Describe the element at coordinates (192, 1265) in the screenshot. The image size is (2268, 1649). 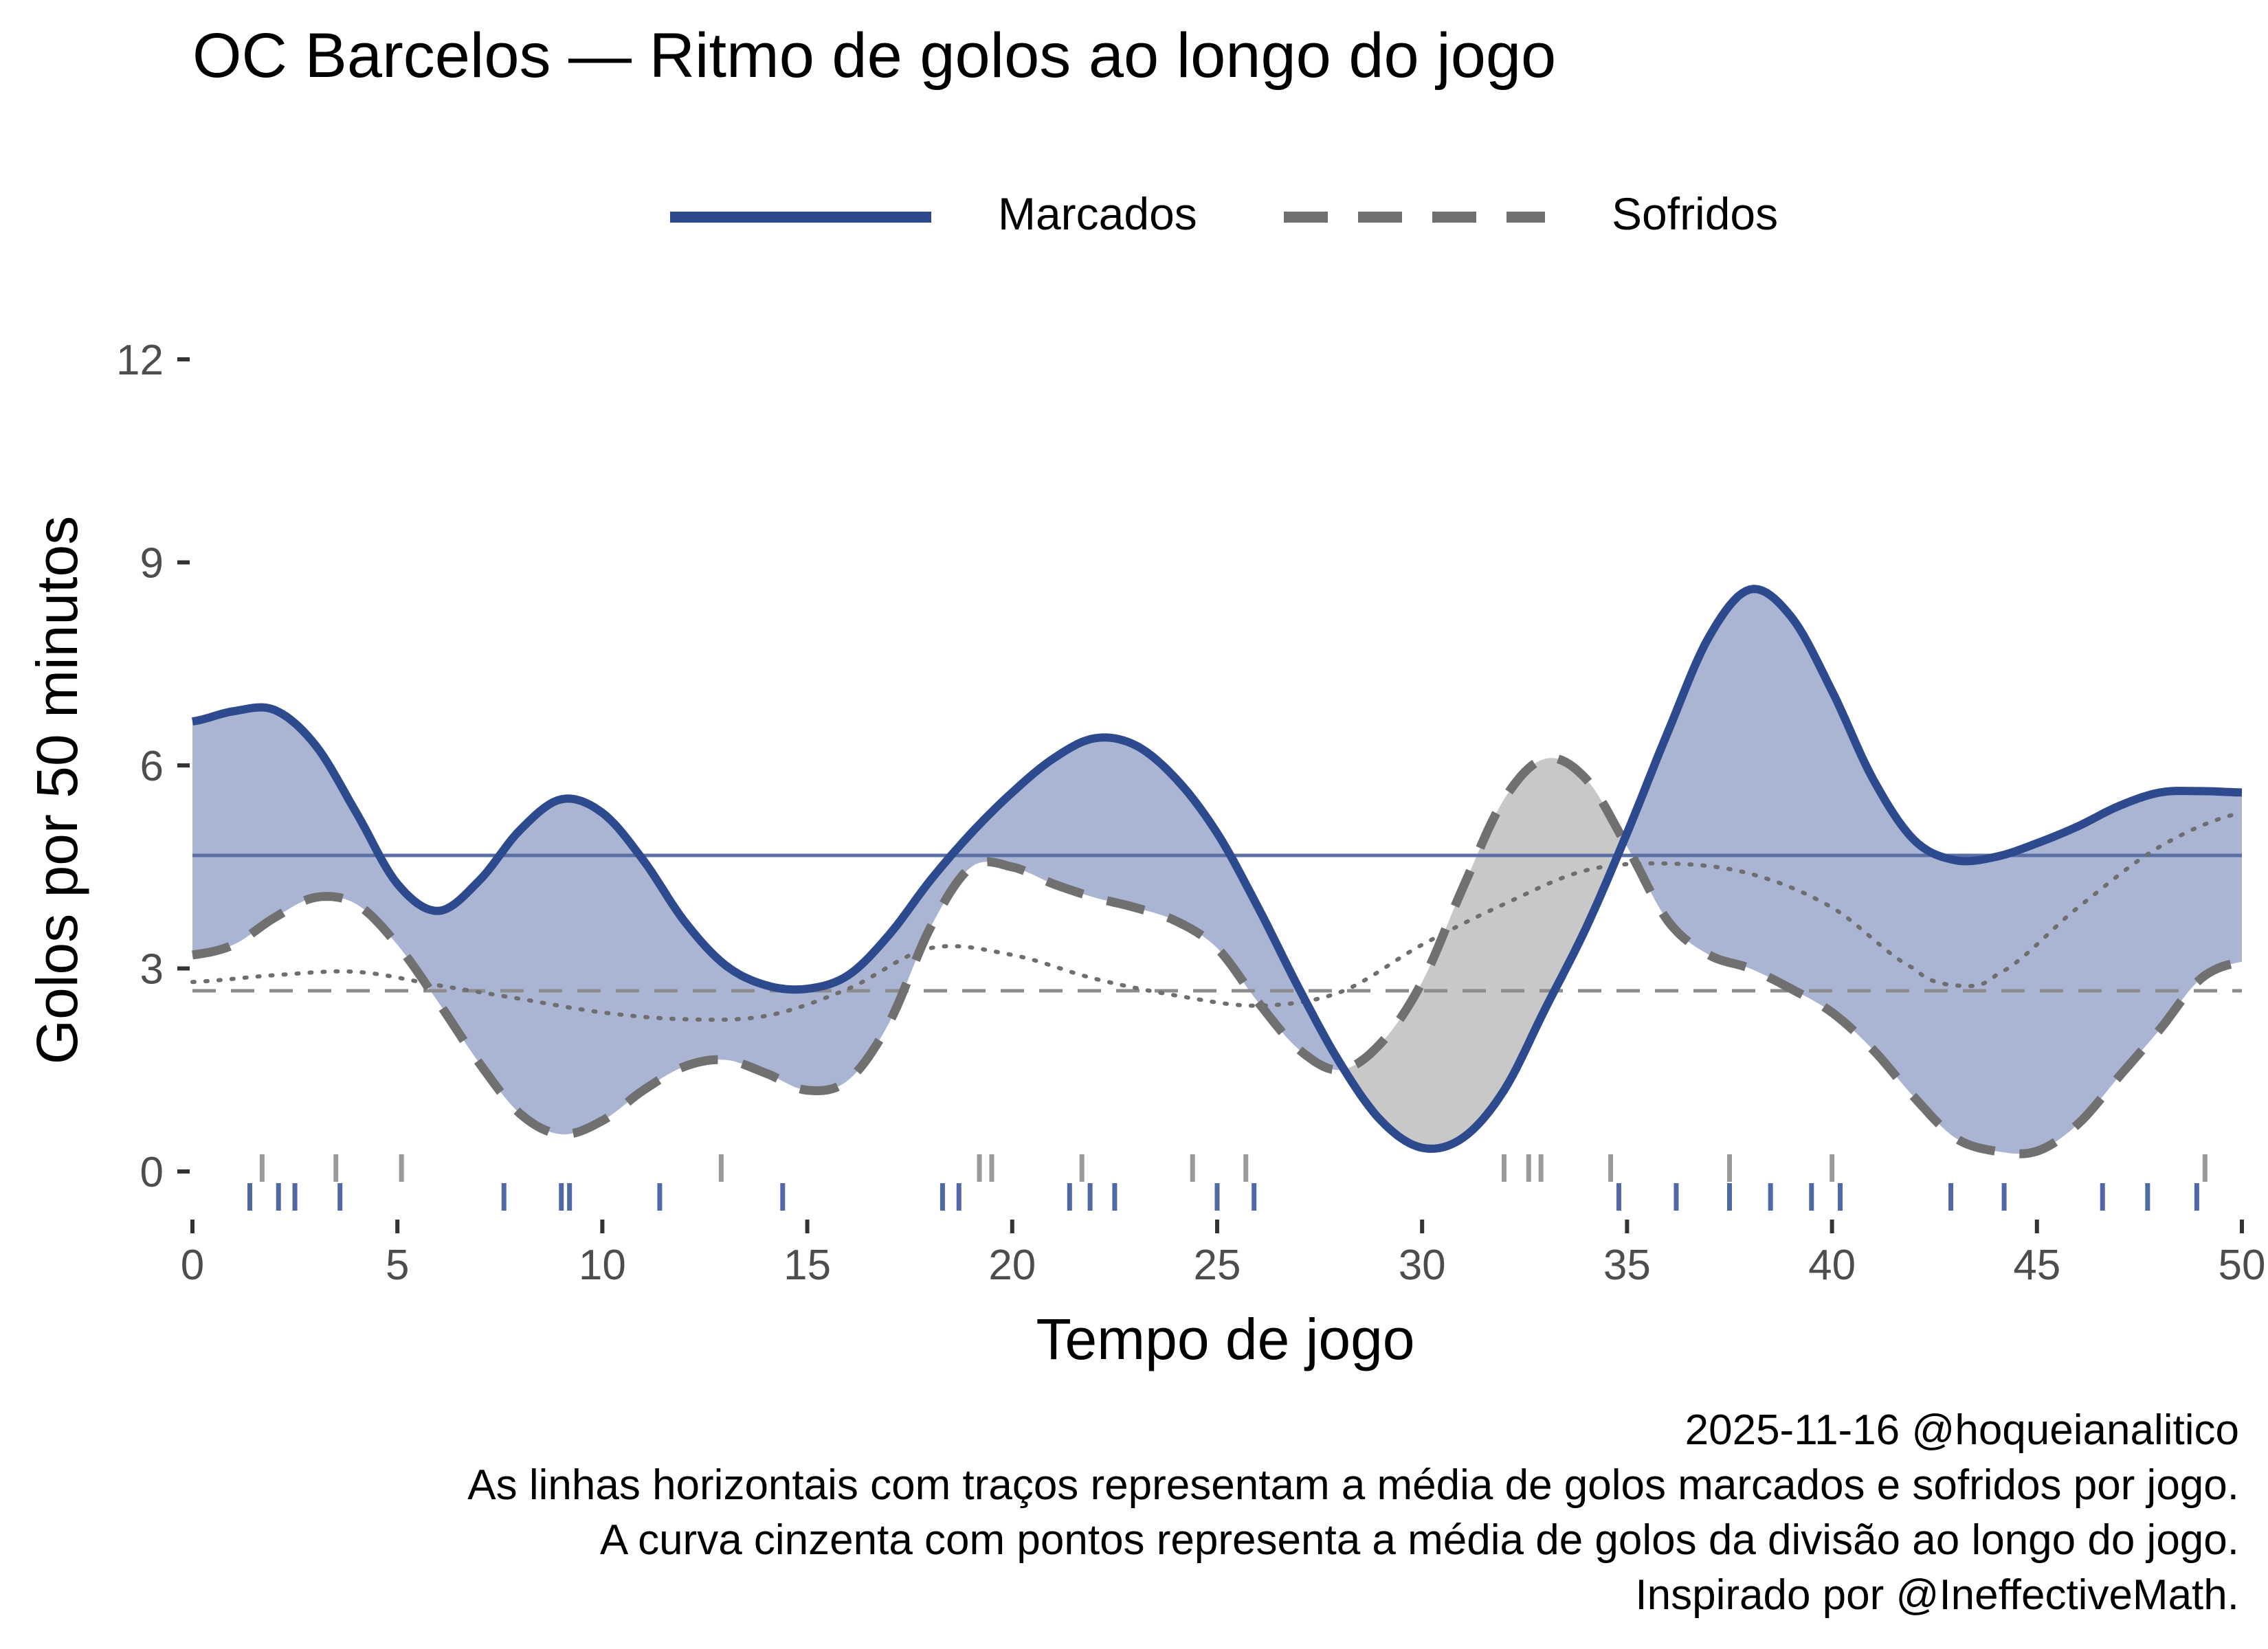
I see `x-tick-label: 0` at that location.